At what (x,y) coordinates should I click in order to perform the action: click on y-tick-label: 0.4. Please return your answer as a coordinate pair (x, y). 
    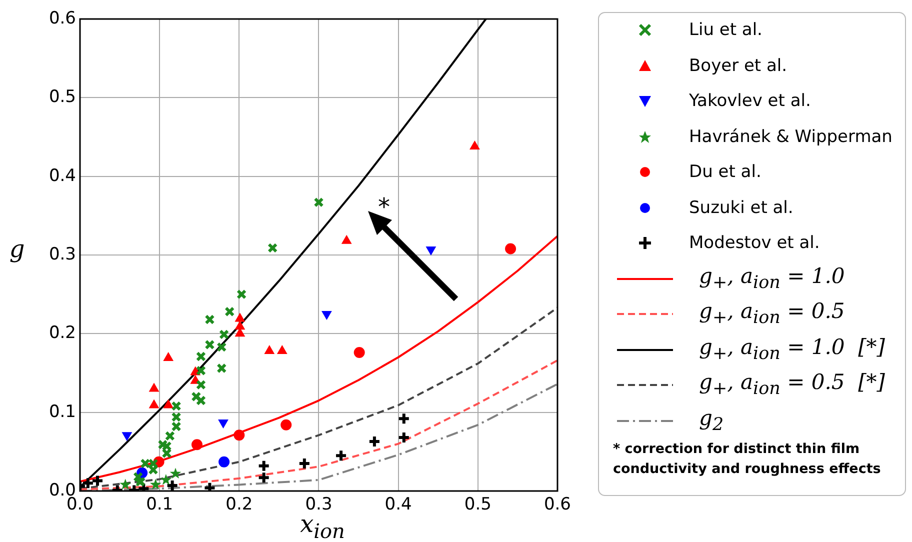
    Looking at the image, I should click on (62, 176).